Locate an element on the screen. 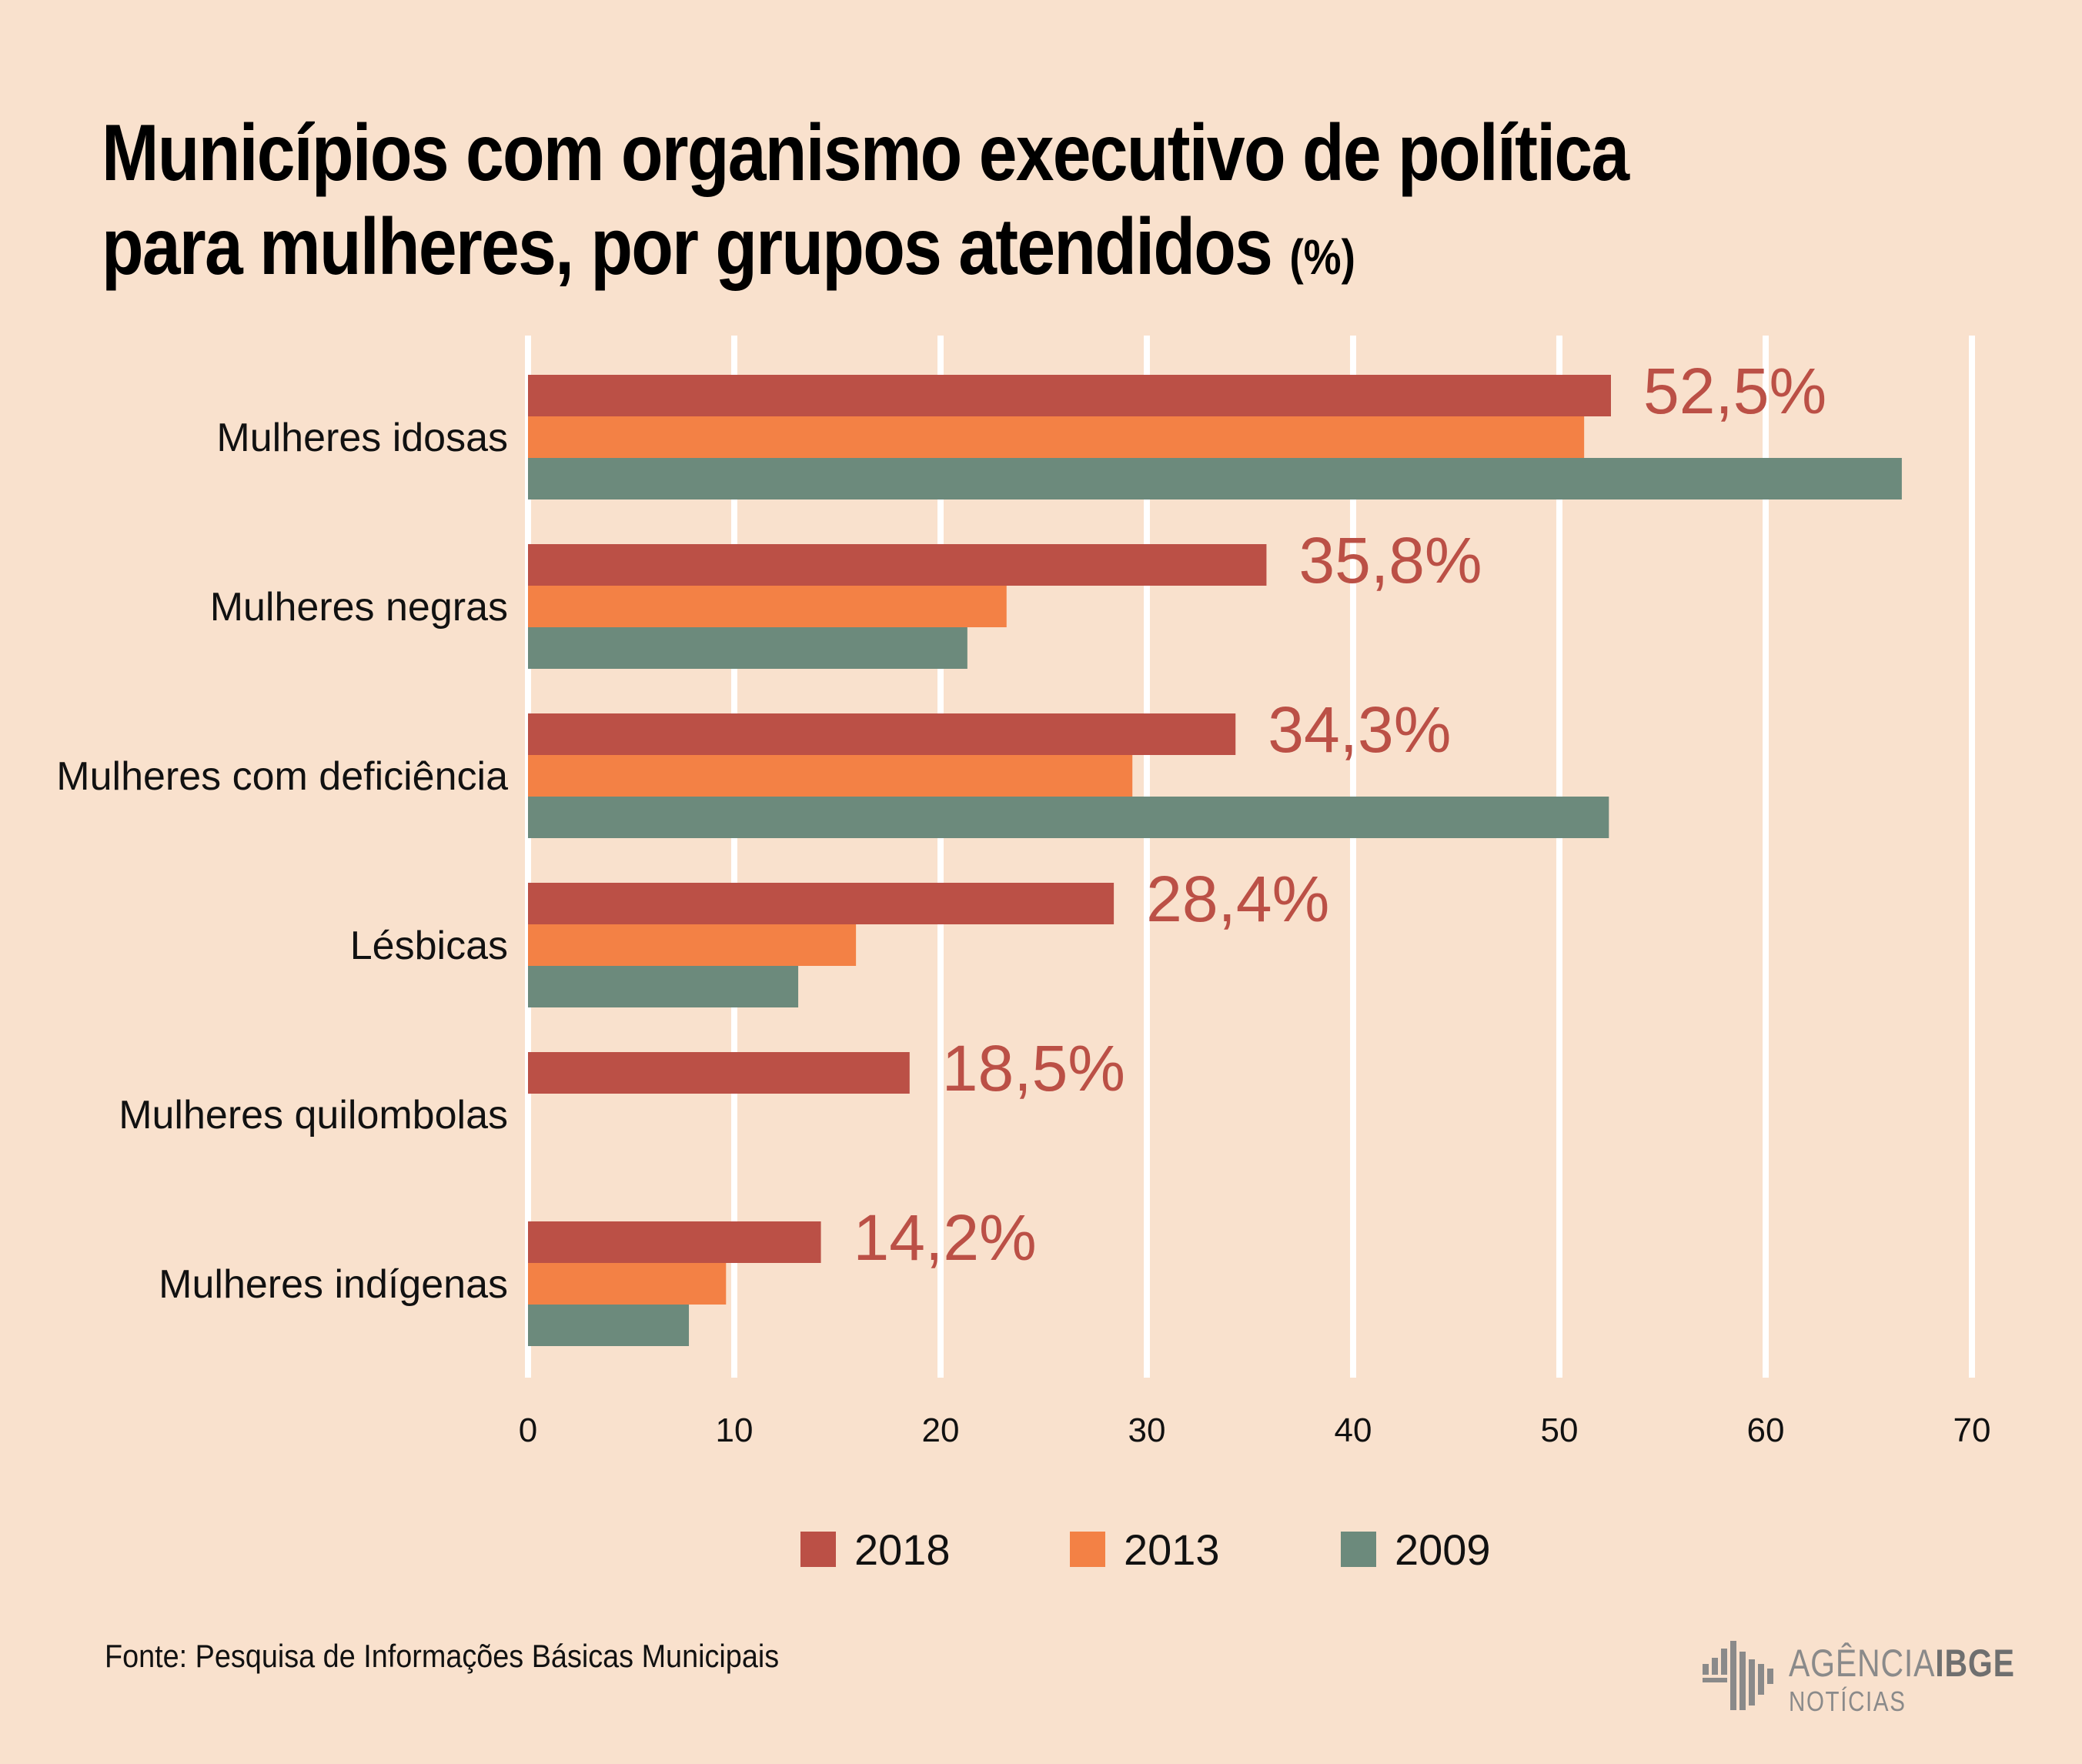 Image resolution: width=2082 pixels, height=1764 pixels. legend-label-2018: 2018 is located at coordinates (902, 1550).